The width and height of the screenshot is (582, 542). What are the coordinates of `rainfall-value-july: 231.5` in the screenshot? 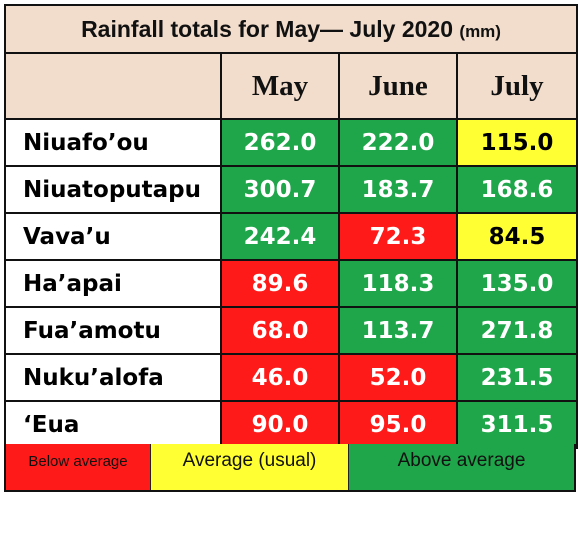 It's located at (517, 377).